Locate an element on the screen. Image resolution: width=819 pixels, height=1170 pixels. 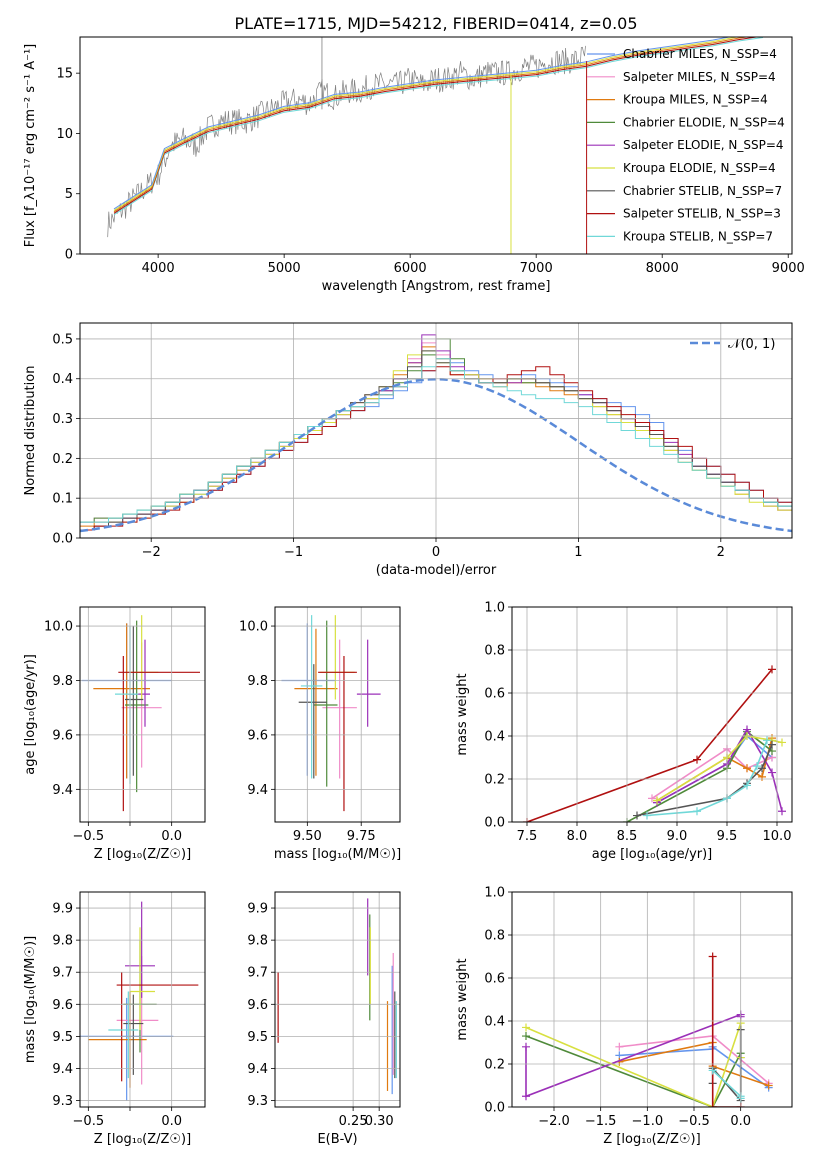
x-tick-label: 9000 is located at coordinates (788, 268).